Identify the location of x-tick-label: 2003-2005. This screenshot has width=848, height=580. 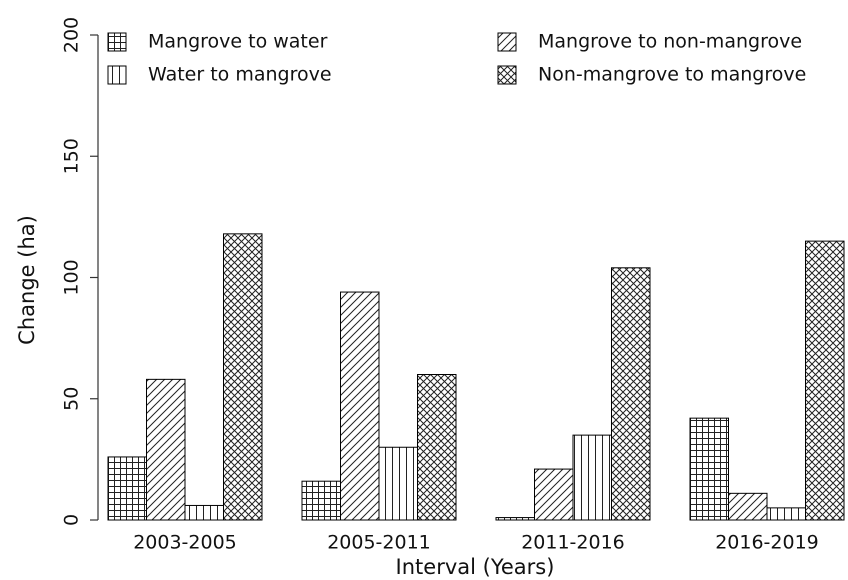
(185, 543).